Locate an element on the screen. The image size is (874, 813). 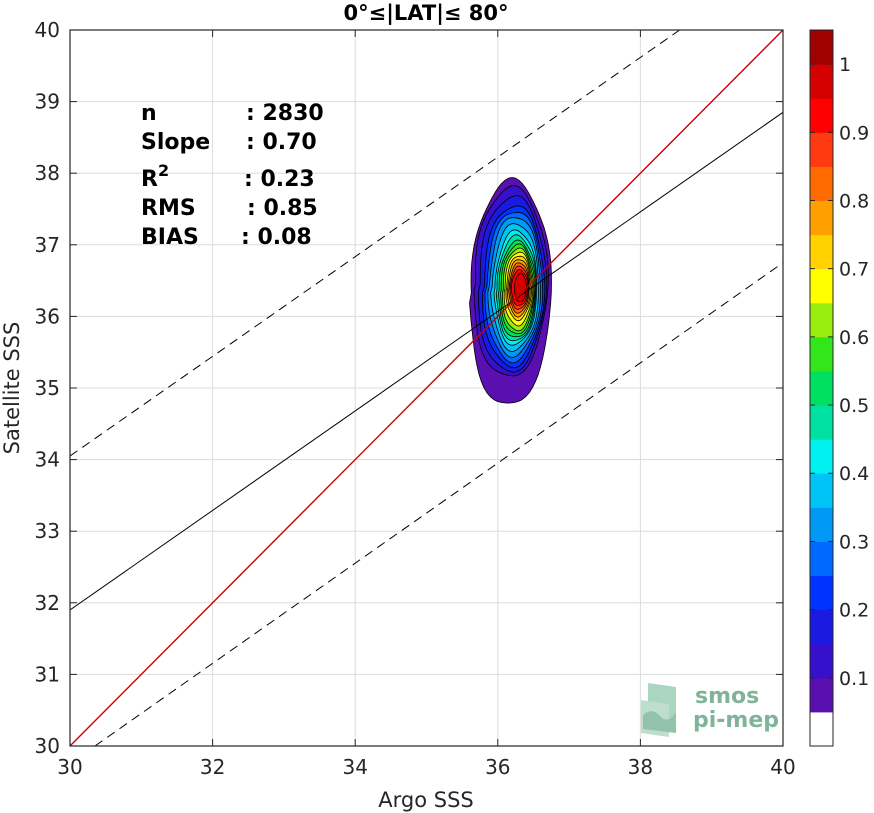
logo-text-pi-mep: pi-mep is located at coordinates (736, 720).